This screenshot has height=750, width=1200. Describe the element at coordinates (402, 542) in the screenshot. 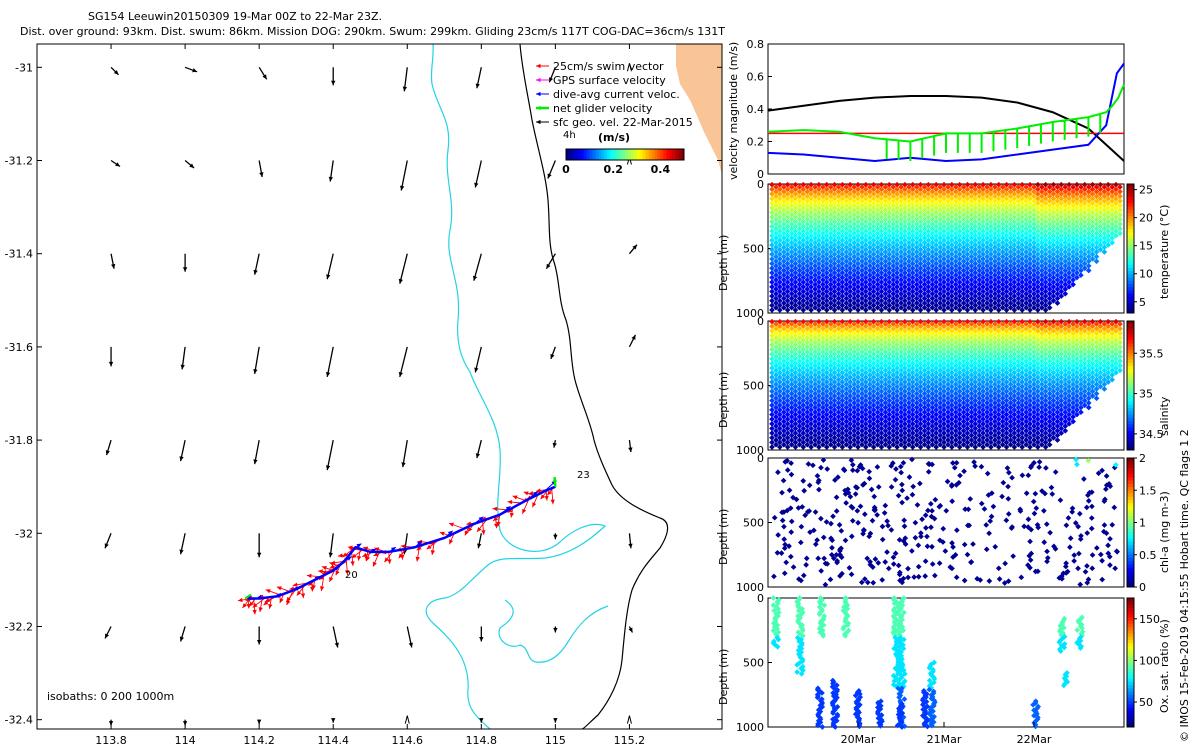

I see `glider-track-line` at that location.